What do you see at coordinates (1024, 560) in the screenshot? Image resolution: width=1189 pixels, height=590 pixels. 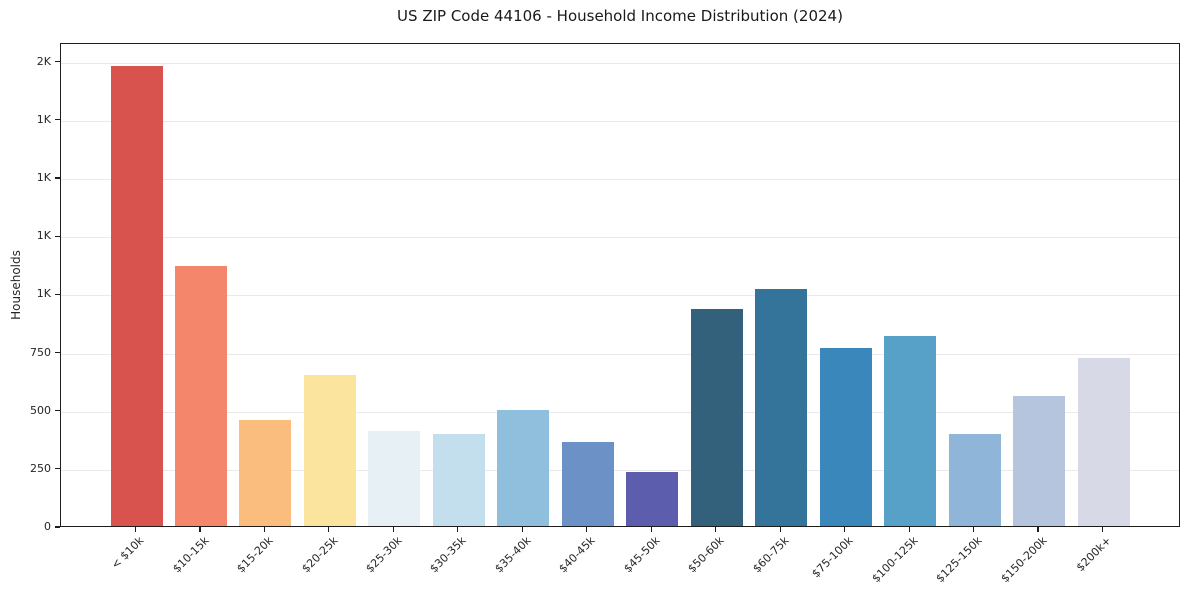 I see `x-tick-label: $150-200k` at bounding box center [1024, 560].